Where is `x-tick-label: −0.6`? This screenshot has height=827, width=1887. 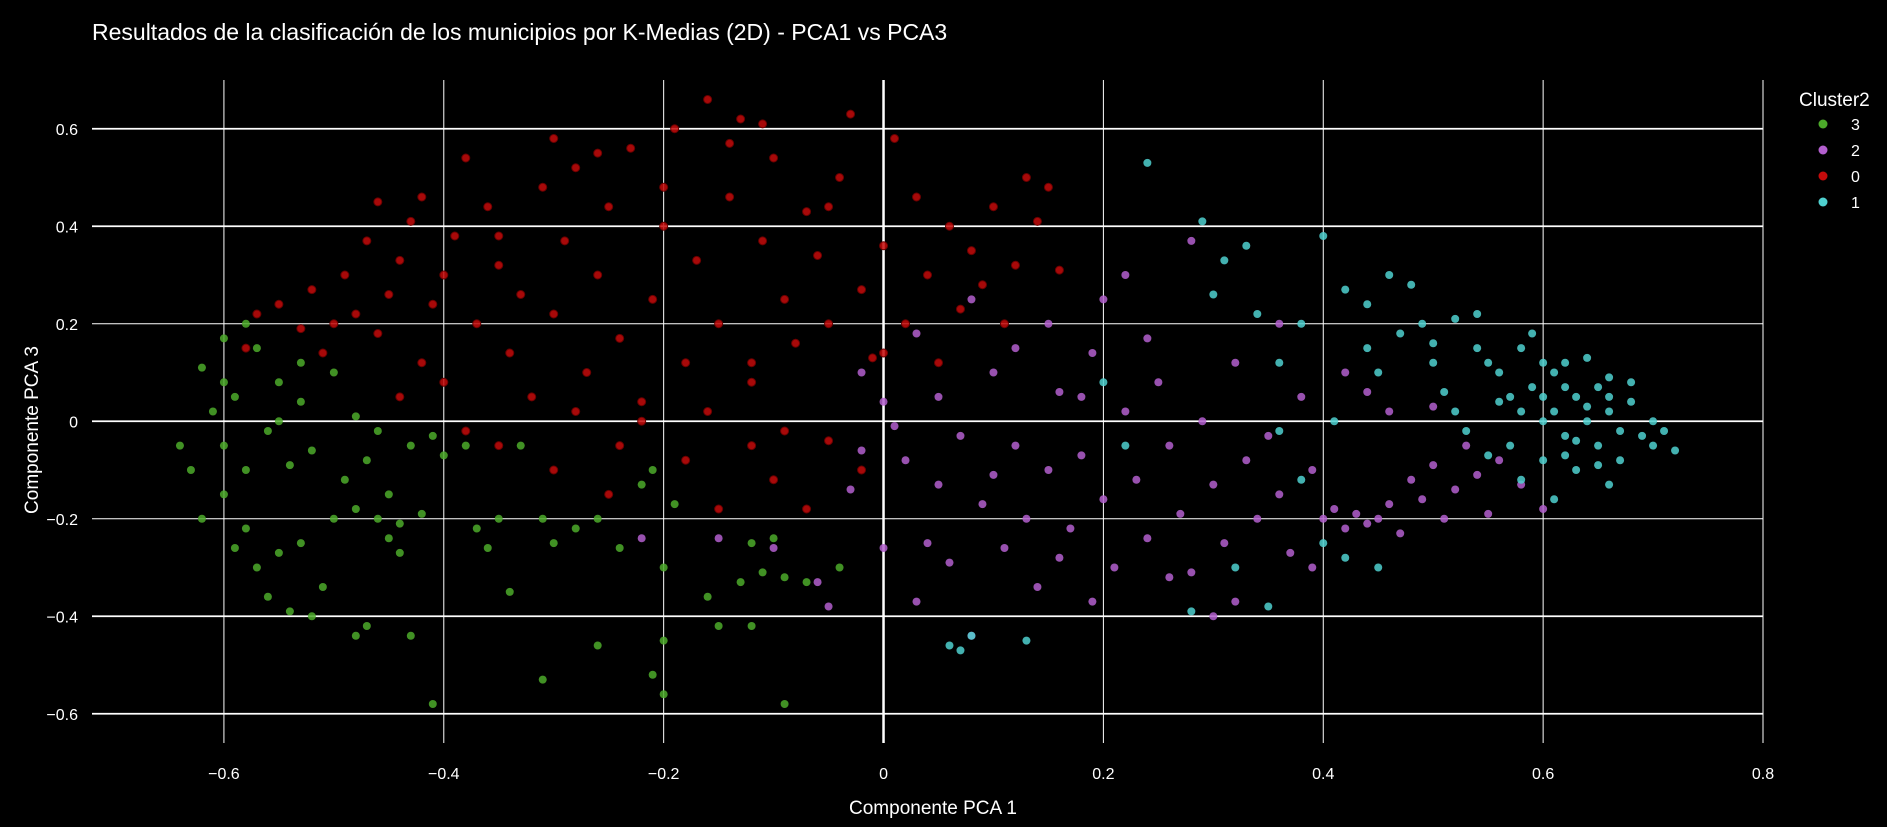
x-tick-label: −0.6 is located at coordinates (224, 774).